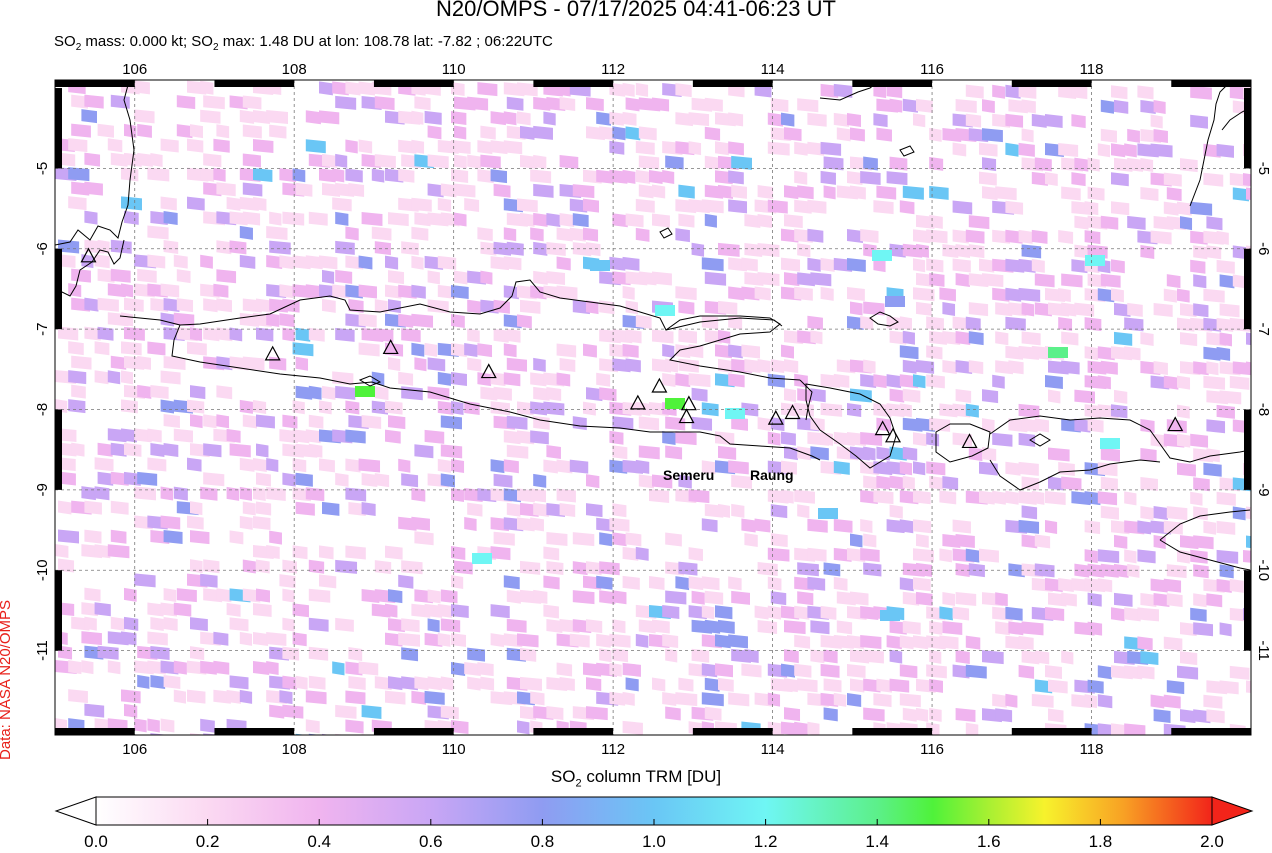 This screenshot has height=853, width=1272. What do you see at coordinates (482, 558) in the screenshot?
I see `so2-pixel-high` at bounding box center [482, 558].